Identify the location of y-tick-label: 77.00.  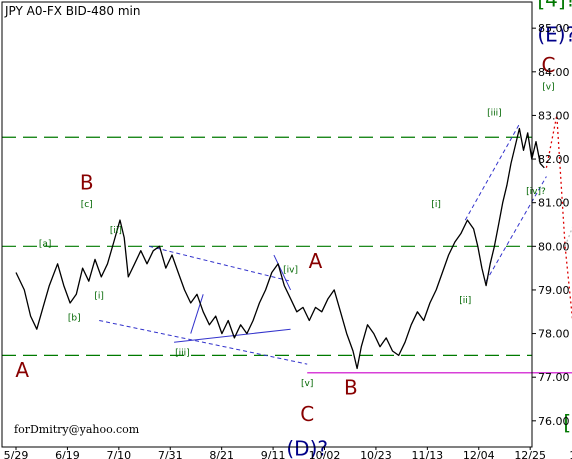
(554, 377).